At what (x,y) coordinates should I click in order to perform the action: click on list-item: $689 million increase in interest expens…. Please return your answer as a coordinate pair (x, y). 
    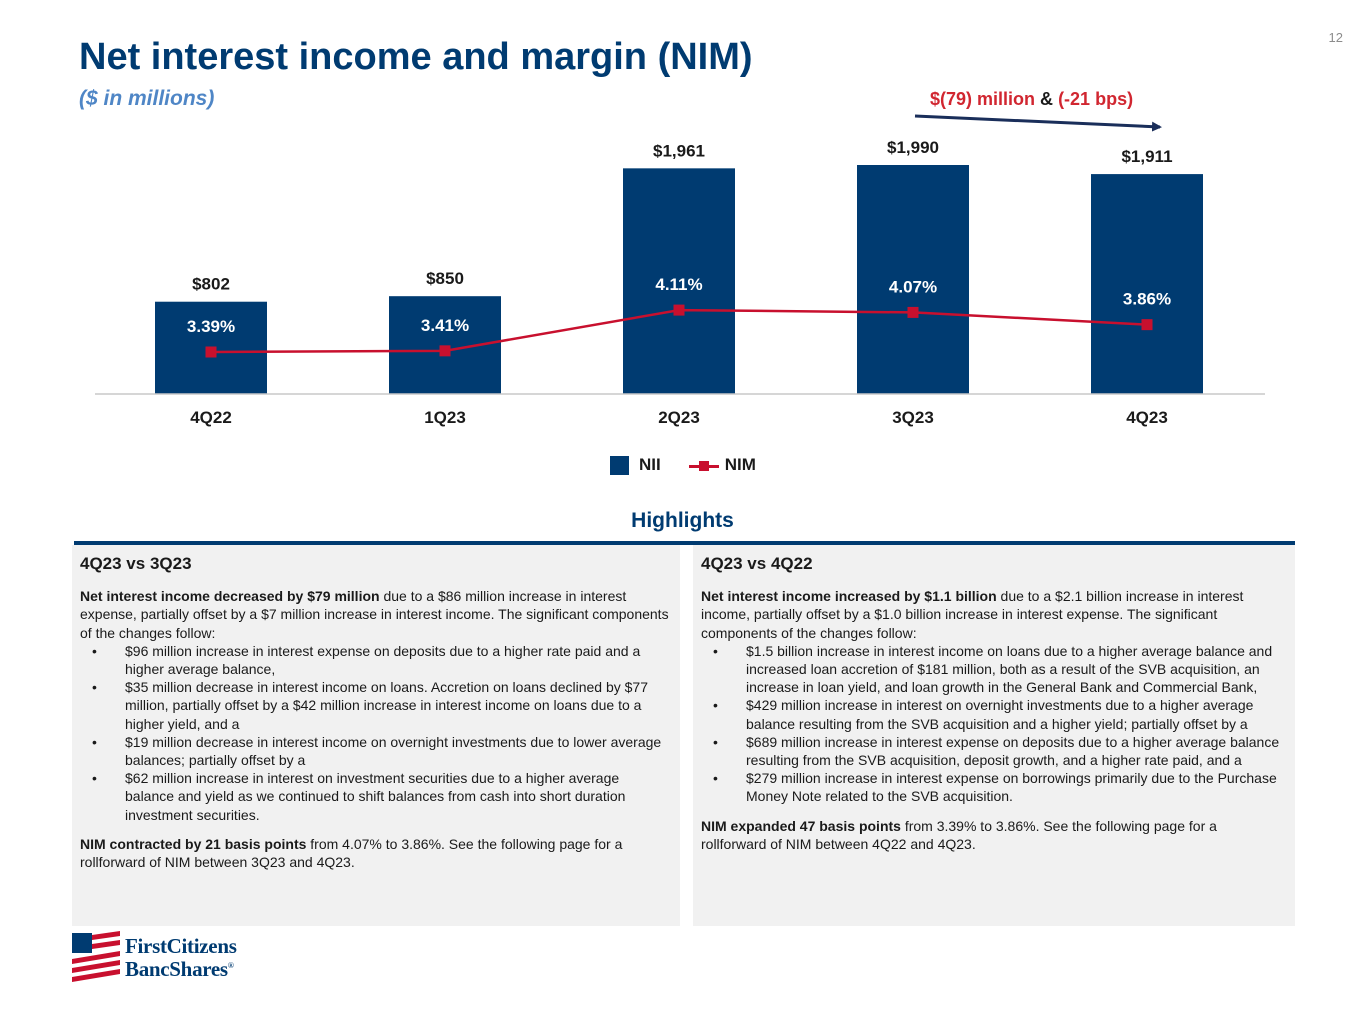
    Looking at the image, I should click on (999, 751).